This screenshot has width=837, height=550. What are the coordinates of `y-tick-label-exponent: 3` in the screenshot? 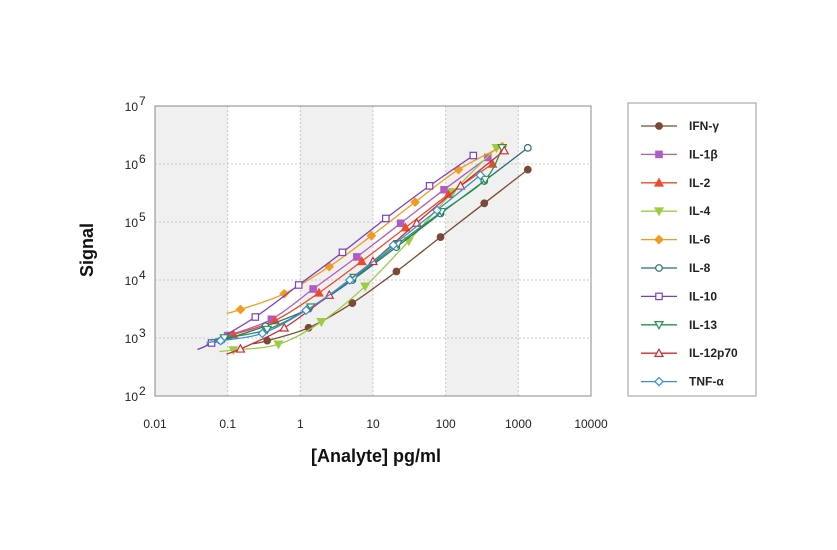 It's located at (142, 333).